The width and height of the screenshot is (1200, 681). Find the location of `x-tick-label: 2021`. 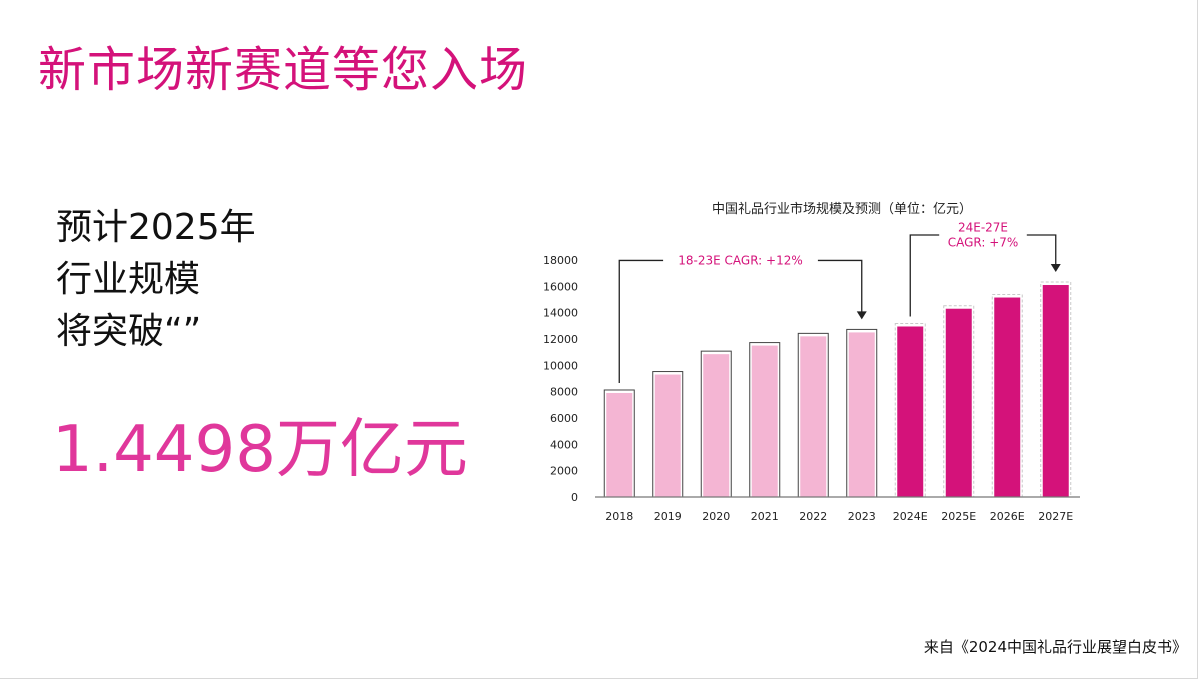

x-tick-label: 2021 is located at coordinates (765, 516).